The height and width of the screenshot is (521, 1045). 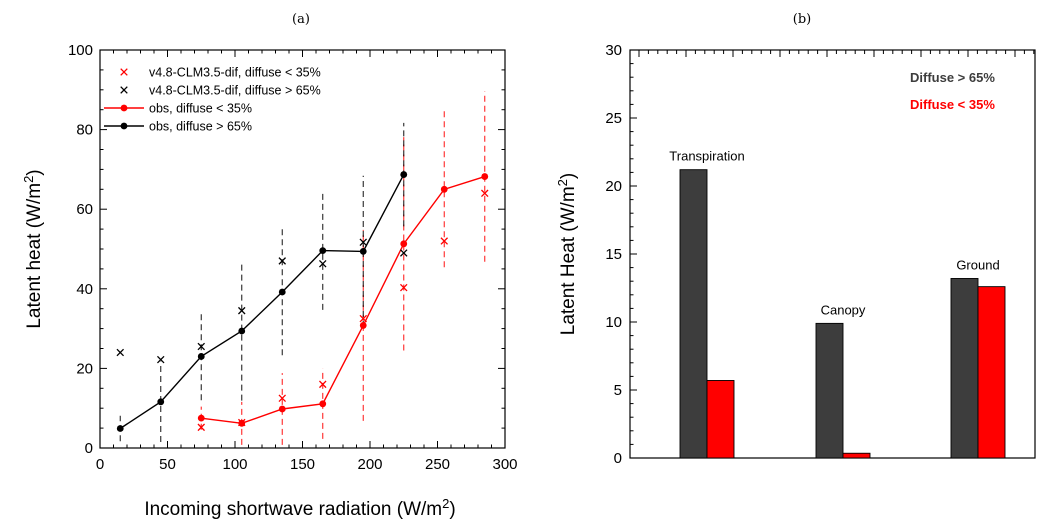 I want to click on category-label: Ground, so click(x=977, y=264).